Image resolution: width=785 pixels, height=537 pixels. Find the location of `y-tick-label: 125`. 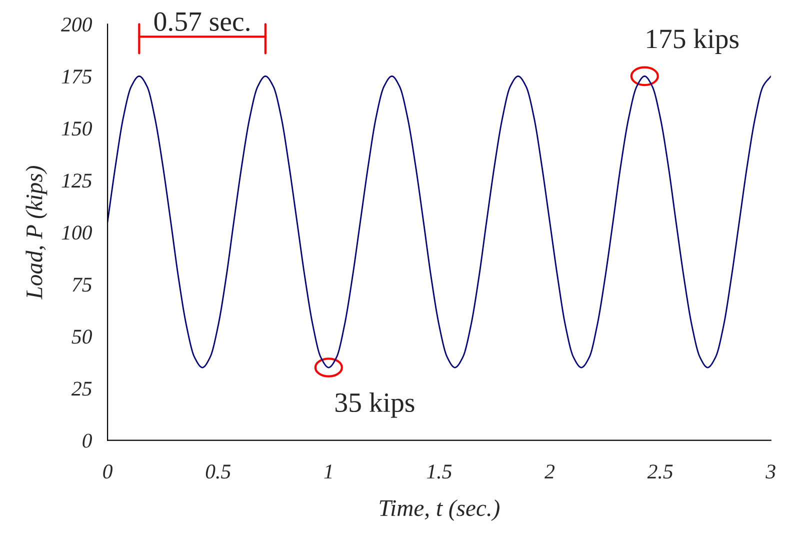

y-tick-label: 125 is located at coordinates (77, 181).